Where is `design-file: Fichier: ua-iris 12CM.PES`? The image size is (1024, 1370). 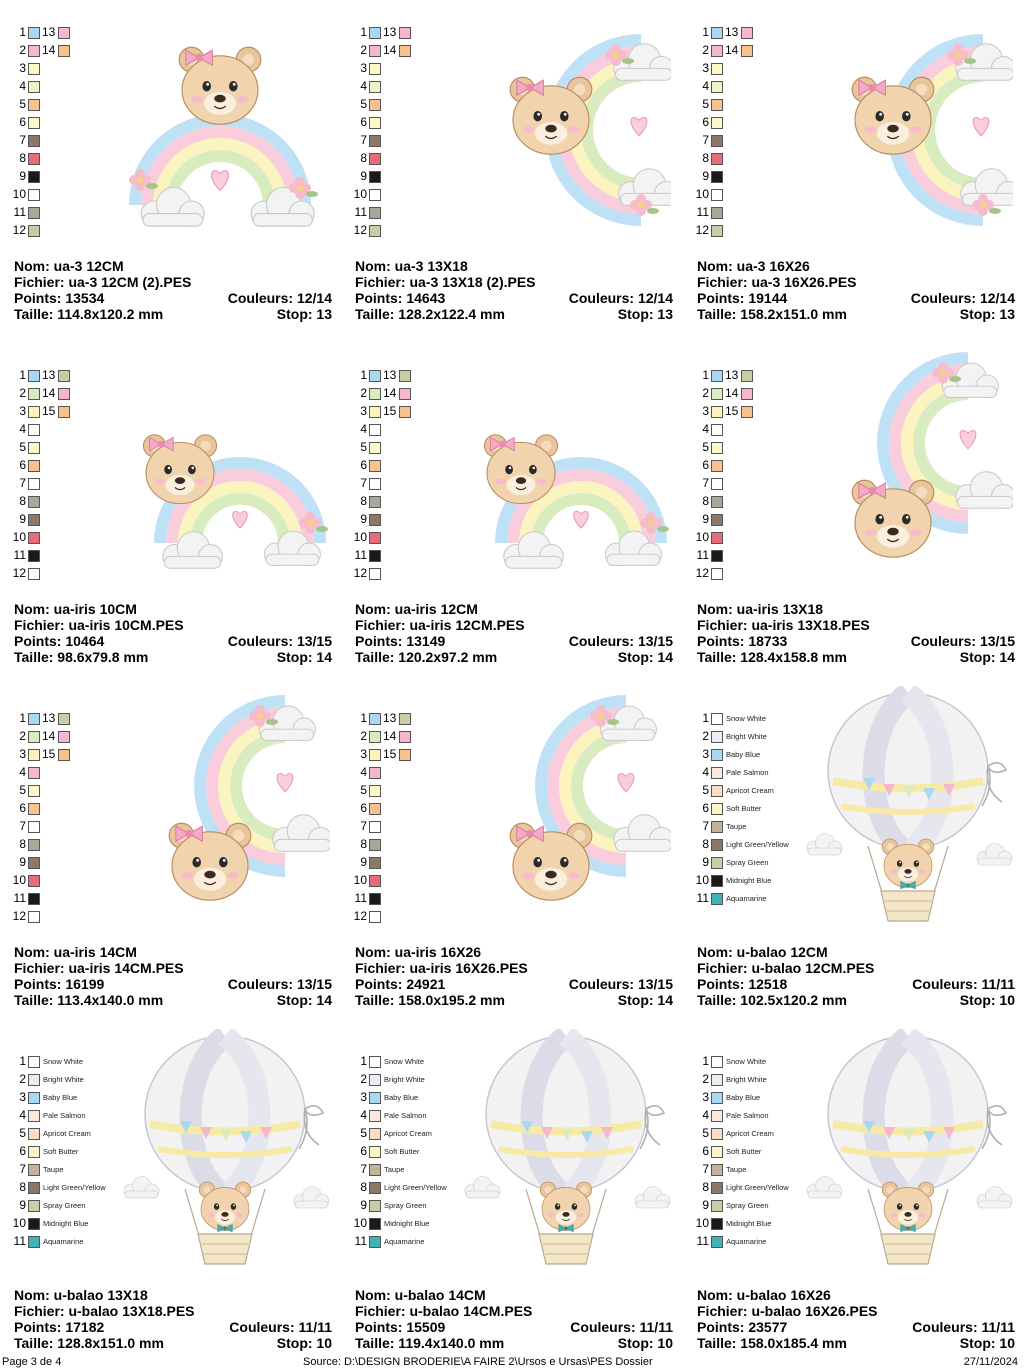
design-file: Fichier: ua-iris 12CM.PES is located at coordinates (514, 625).